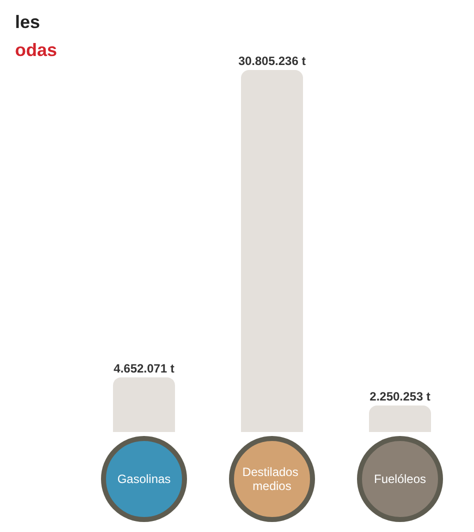  I want to click on data-label: 30.805.236 t, so click(272, 61).